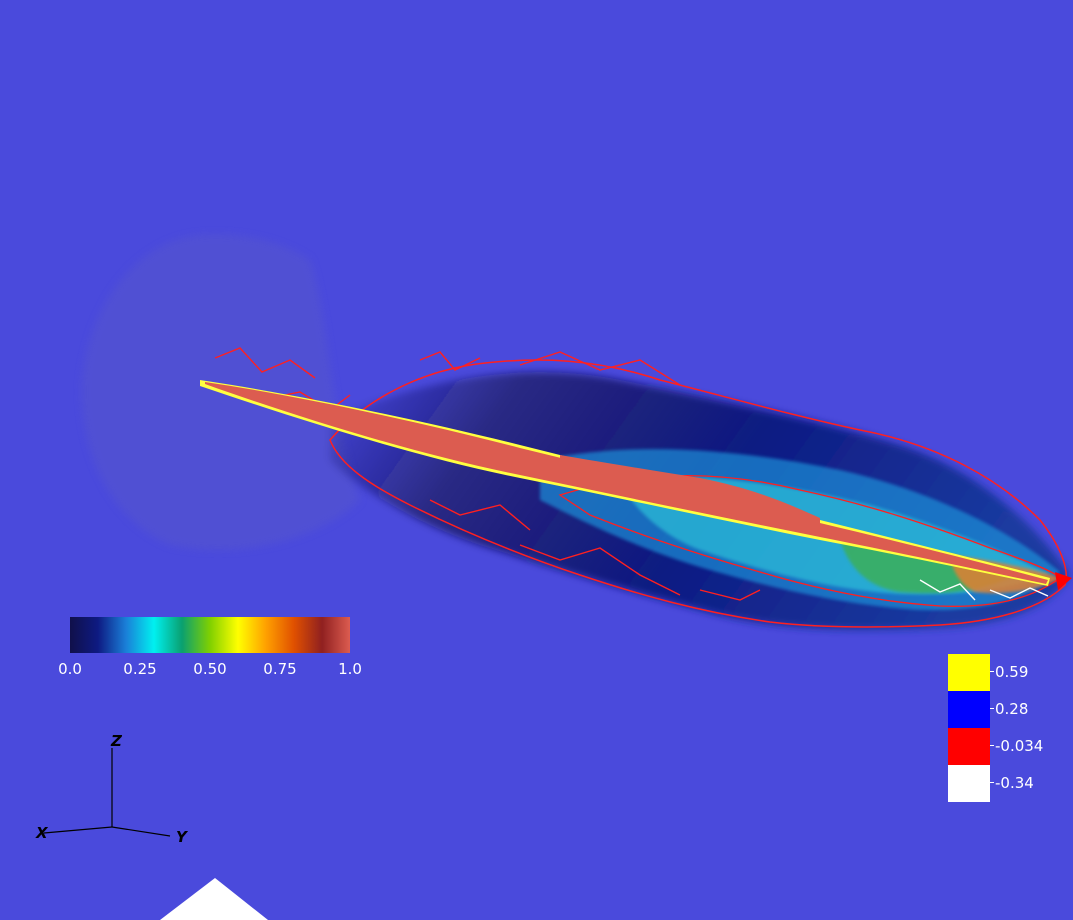  Describe the element at coordinates (280, 669) in the screenshot. I see `scalar-tick-label: 0.75` at that location.